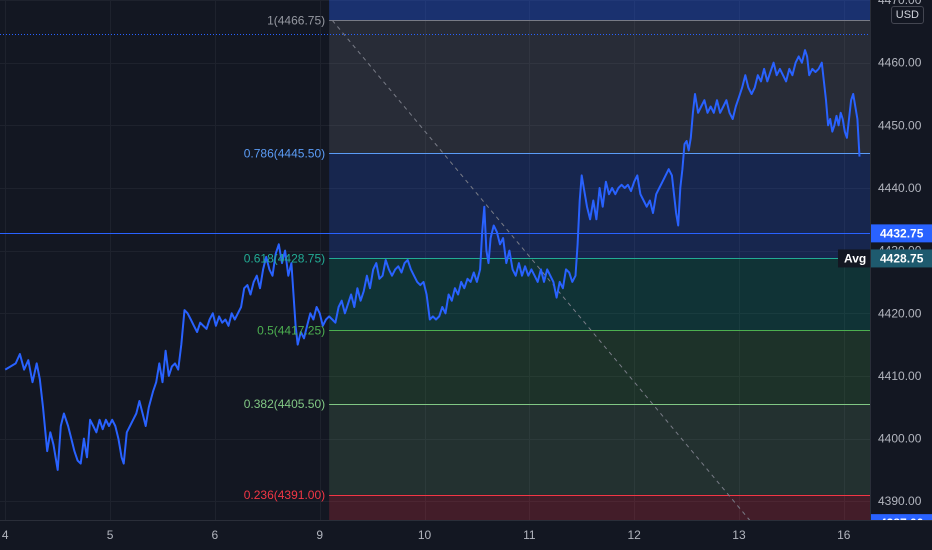 The image size is (932, 550). Describe the element at coordinates (844, 535) in the screenshot. I see `x-tick-8: 16` at that location.